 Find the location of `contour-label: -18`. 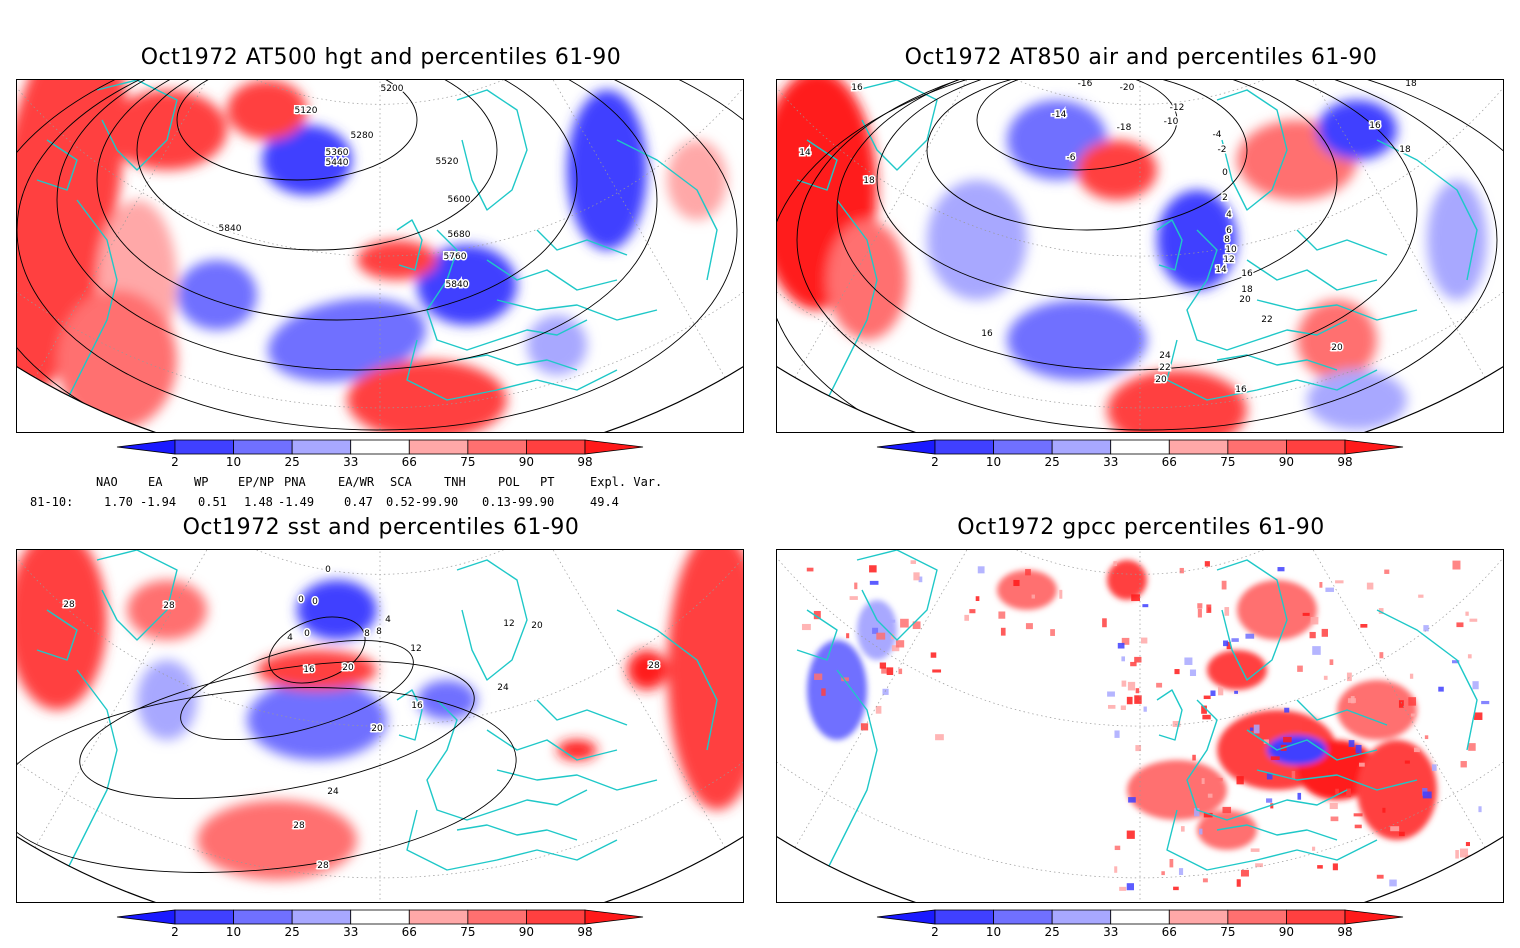

contour-label: -18 is located at coordinates (1124, 128).